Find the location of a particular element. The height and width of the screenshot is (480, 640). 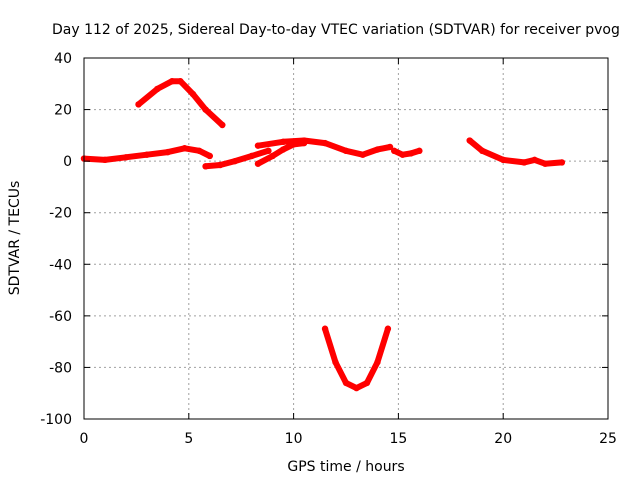

y-tick-label: 20 is located at coordinates (63, 111).